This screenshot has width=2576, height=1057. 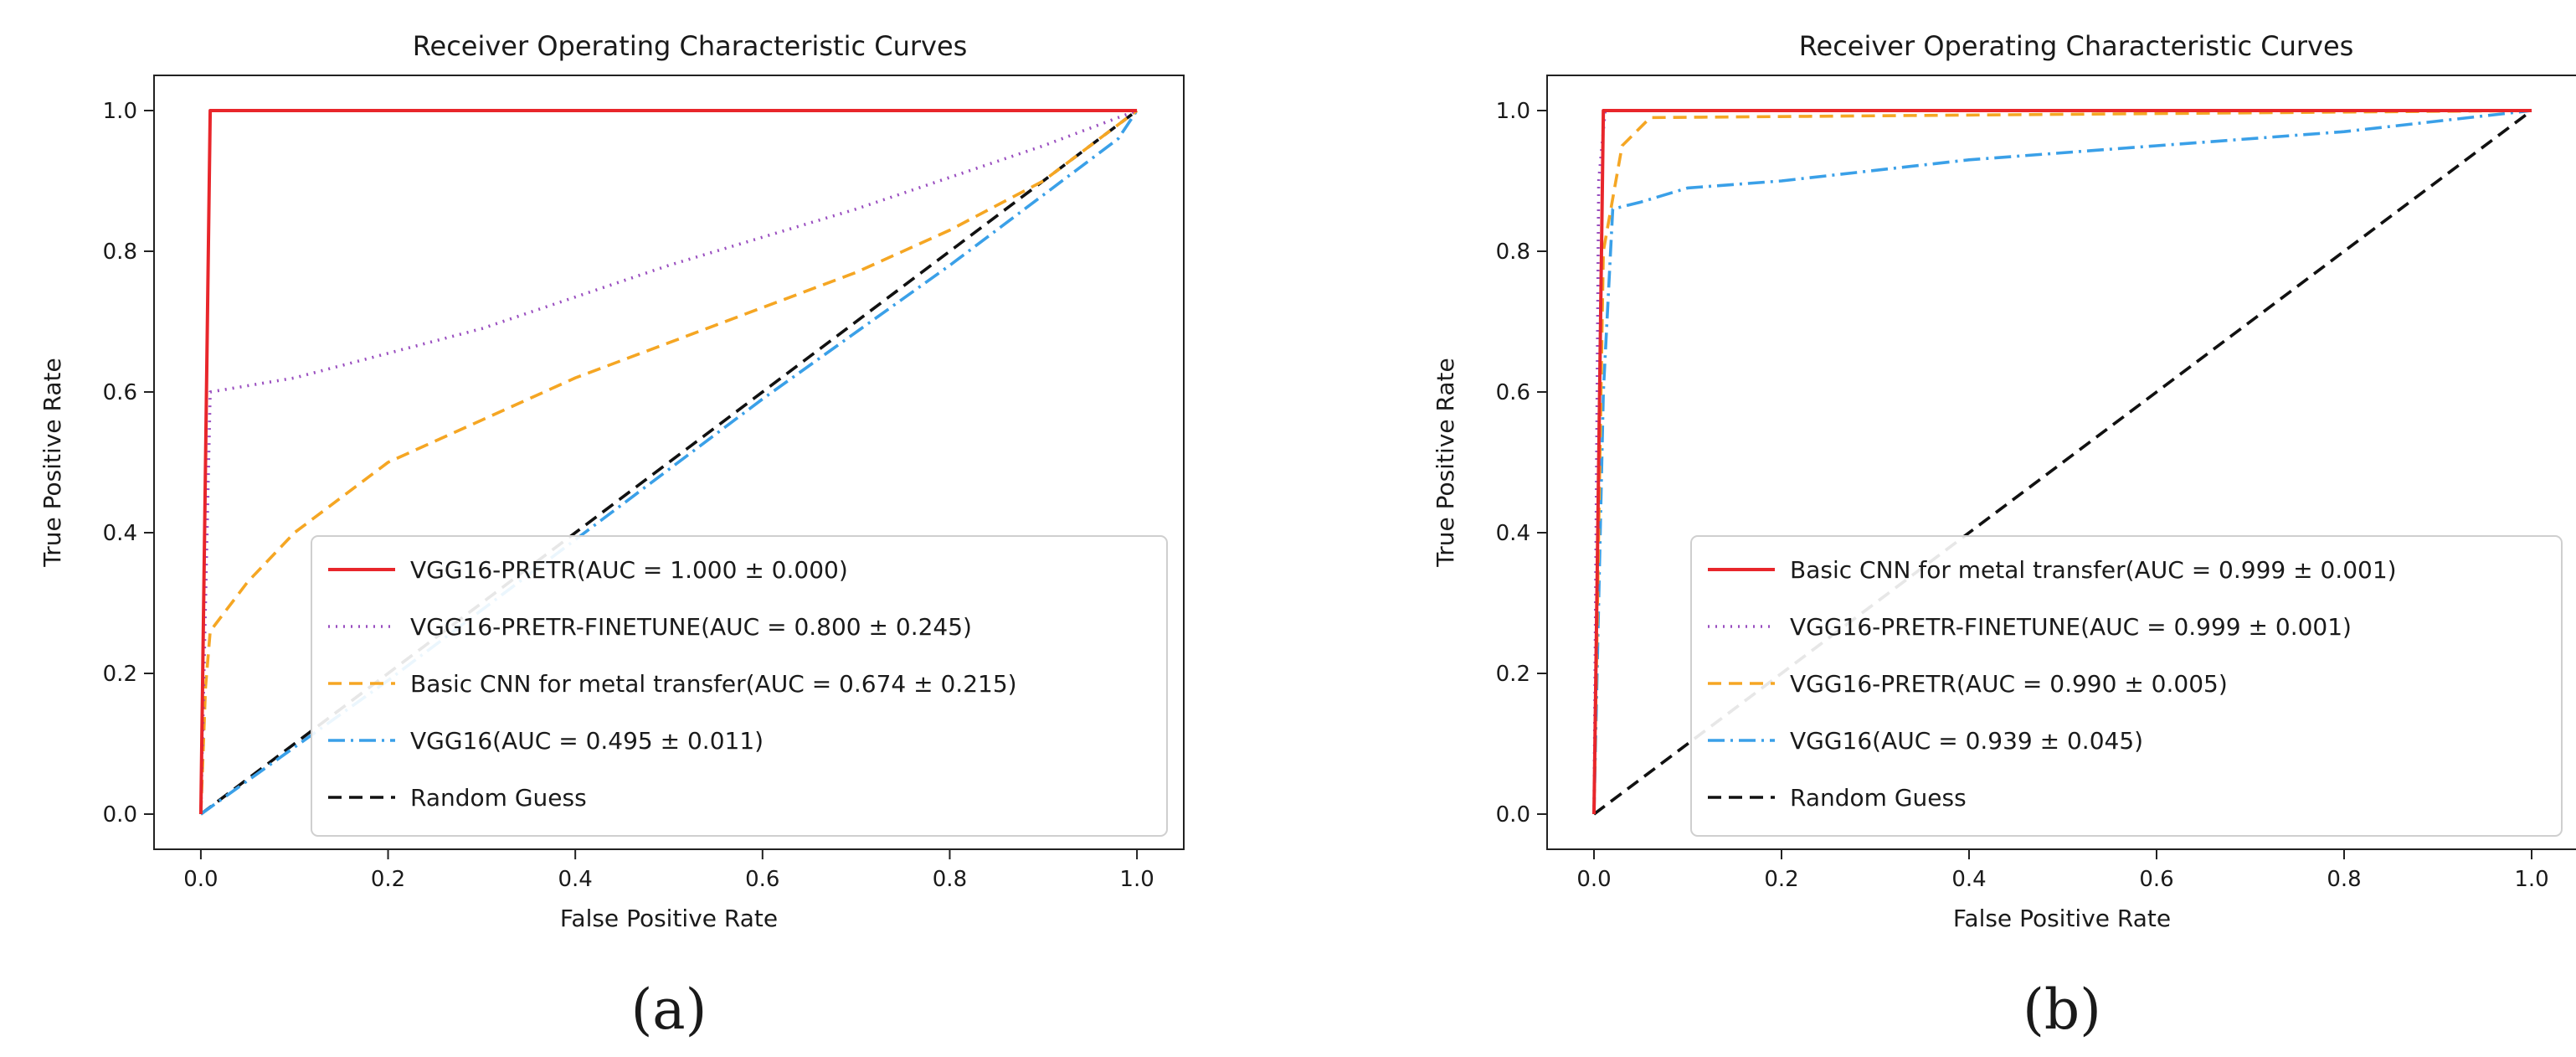 What do you see at coordinates (2062, 1009) in the screenshot?
I see `panel-caption: (b)` at bounding box center [2062, 1009].